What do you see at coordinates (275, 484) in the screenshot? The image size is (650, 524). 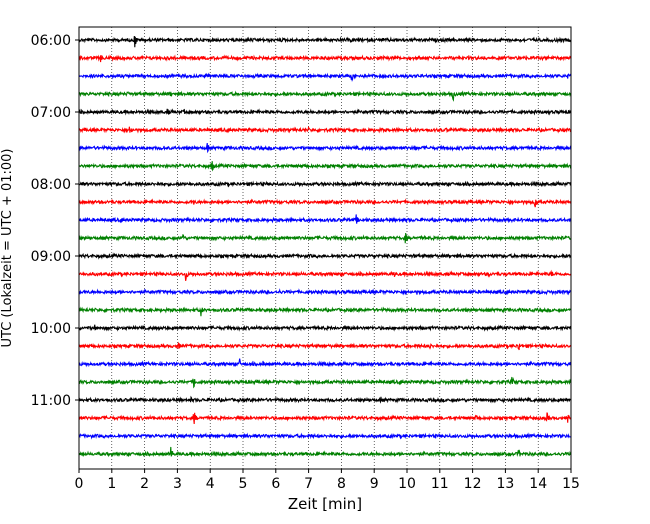 I see `x-tick-label-6: 6` at bounding box center [275, 484].